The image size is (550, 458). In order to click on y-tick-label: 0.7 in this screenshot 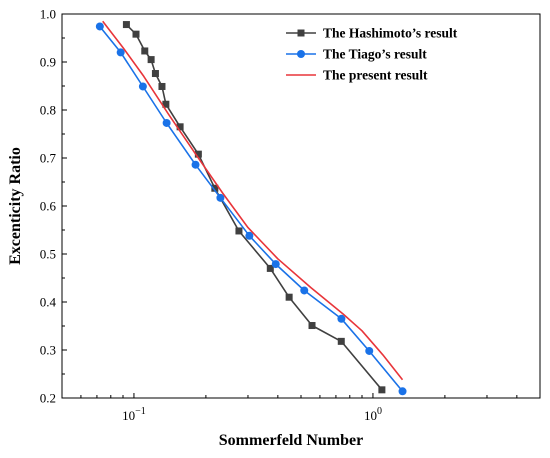, I will do `click(48, 158)`.